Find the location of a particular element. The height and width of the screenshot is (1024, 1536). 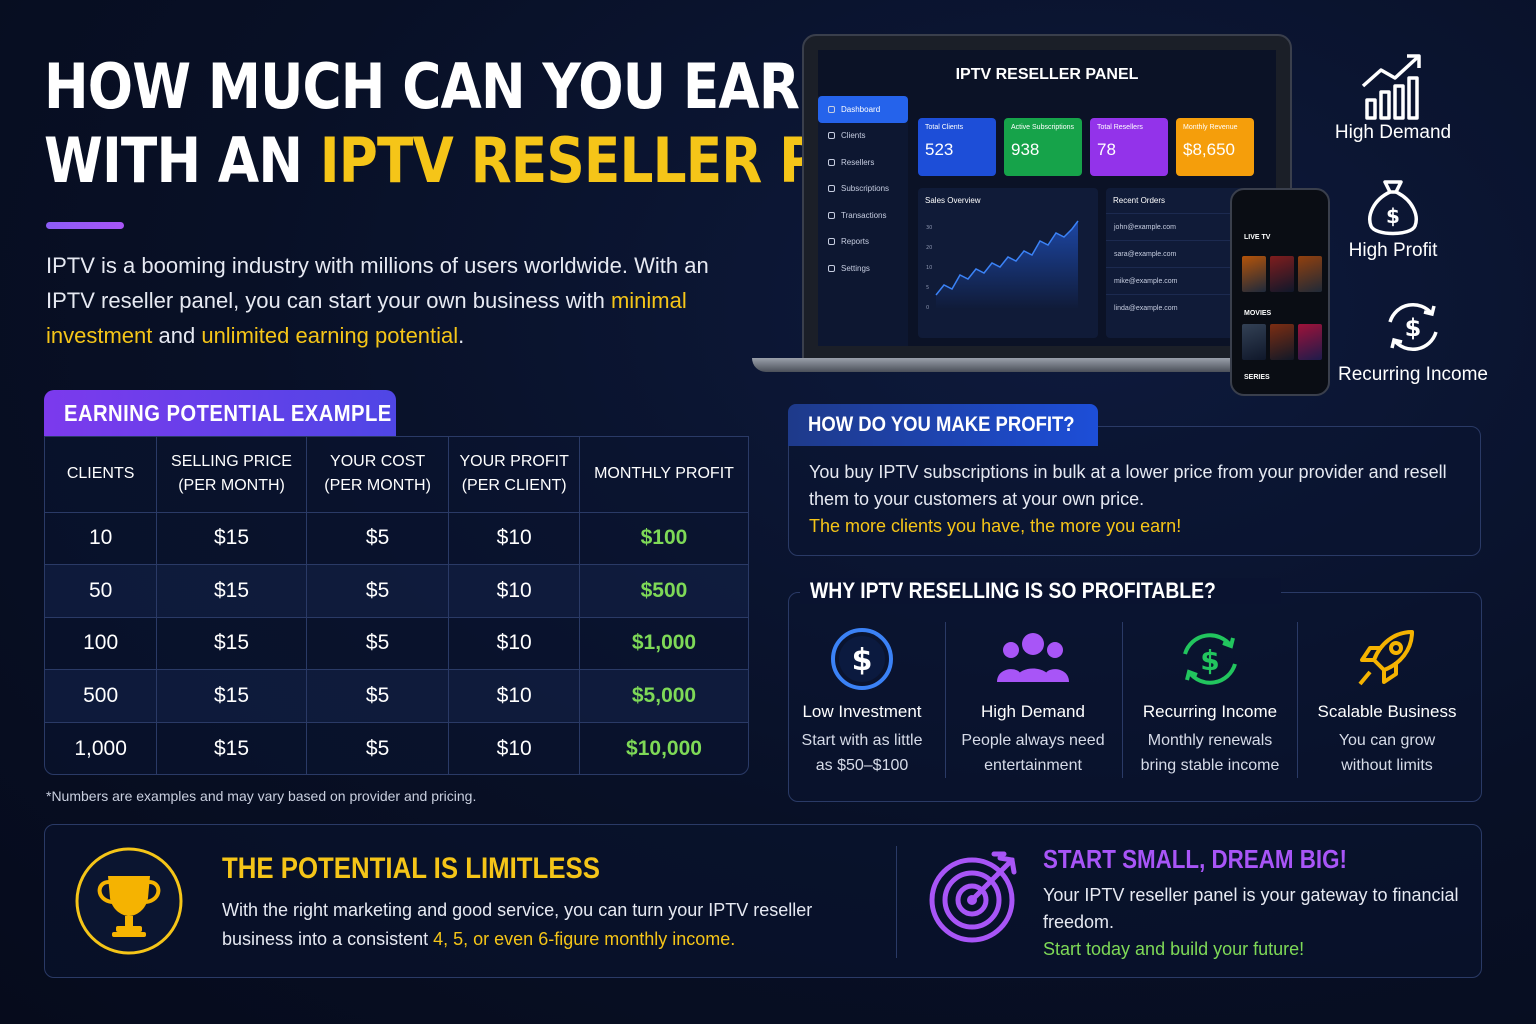

why-item-desc-line: You can grow is located at coordinates (1387, 740).